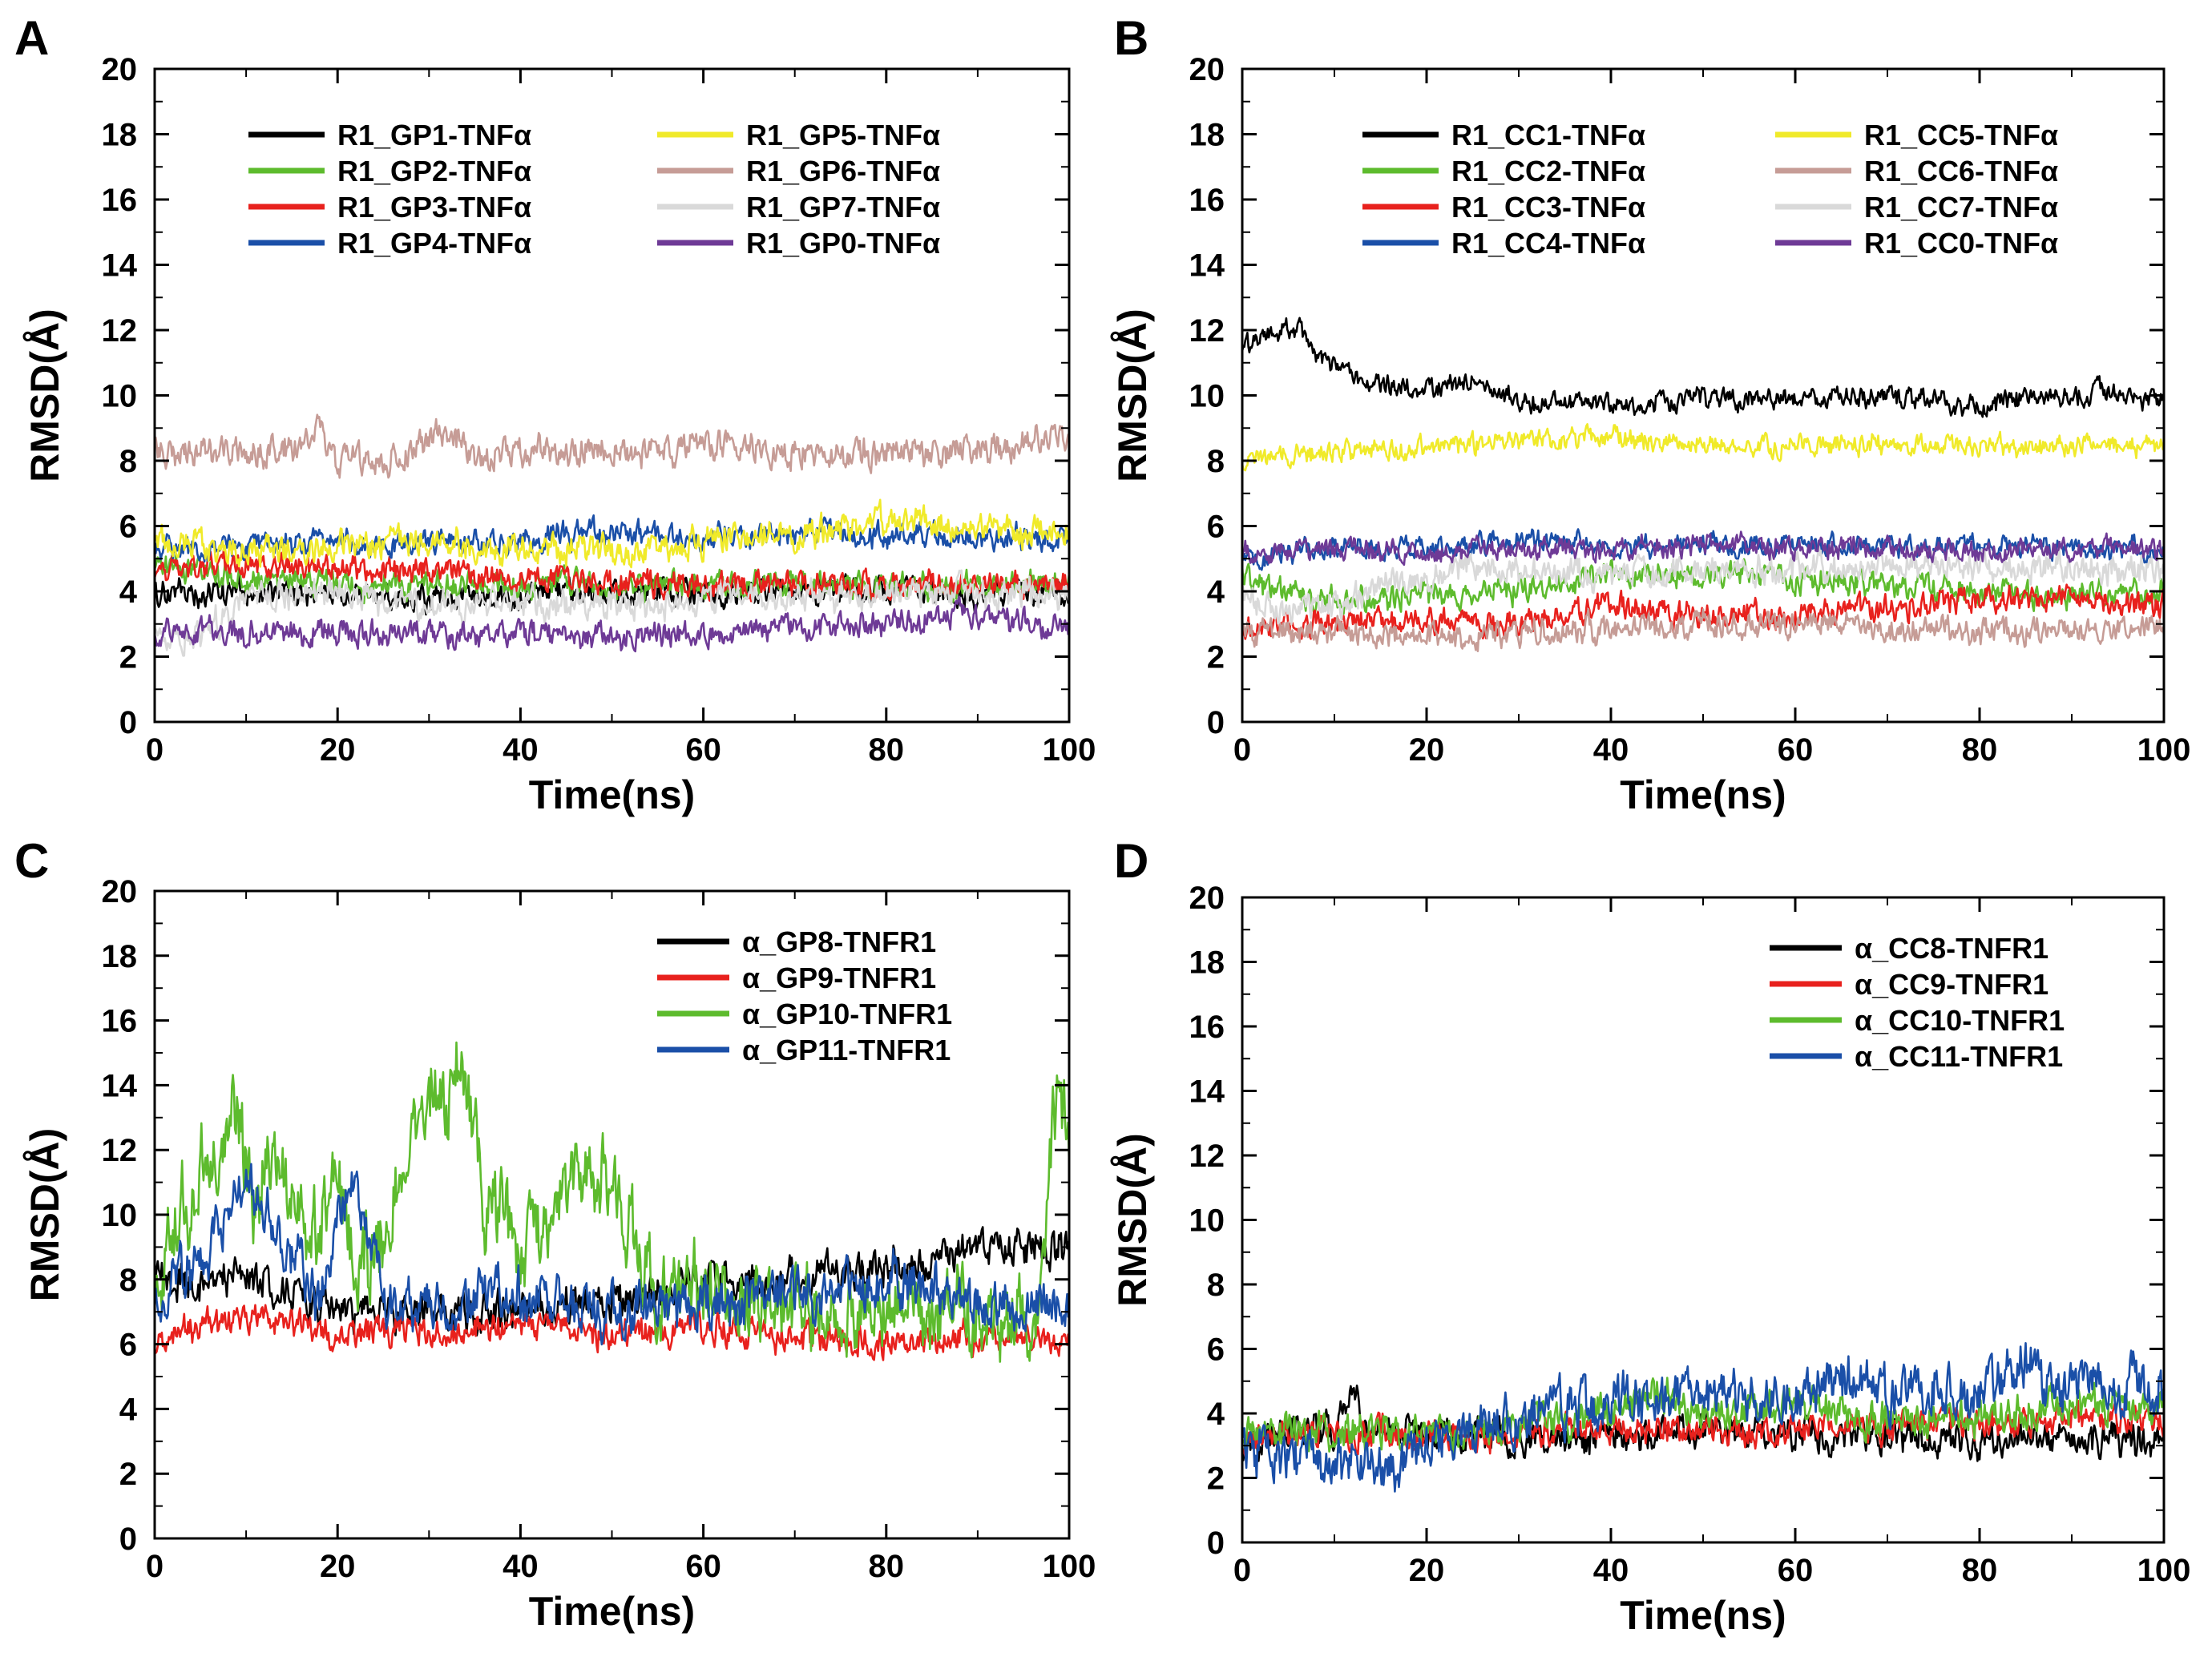 The height and width of the screenshot is (1661, 2212). I want to click on panel-letter: B, so click(1131, 38).